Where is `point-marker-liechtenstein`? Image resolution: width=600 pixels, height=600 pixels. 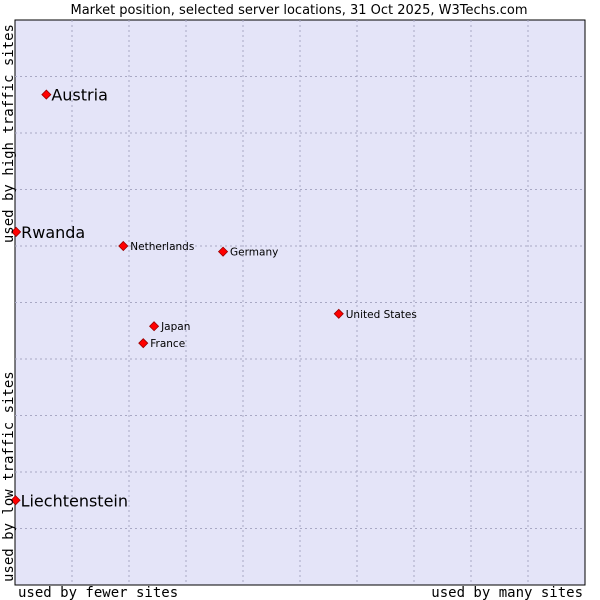
point-marker-liechtenstein is located at coordinates (15, 500).